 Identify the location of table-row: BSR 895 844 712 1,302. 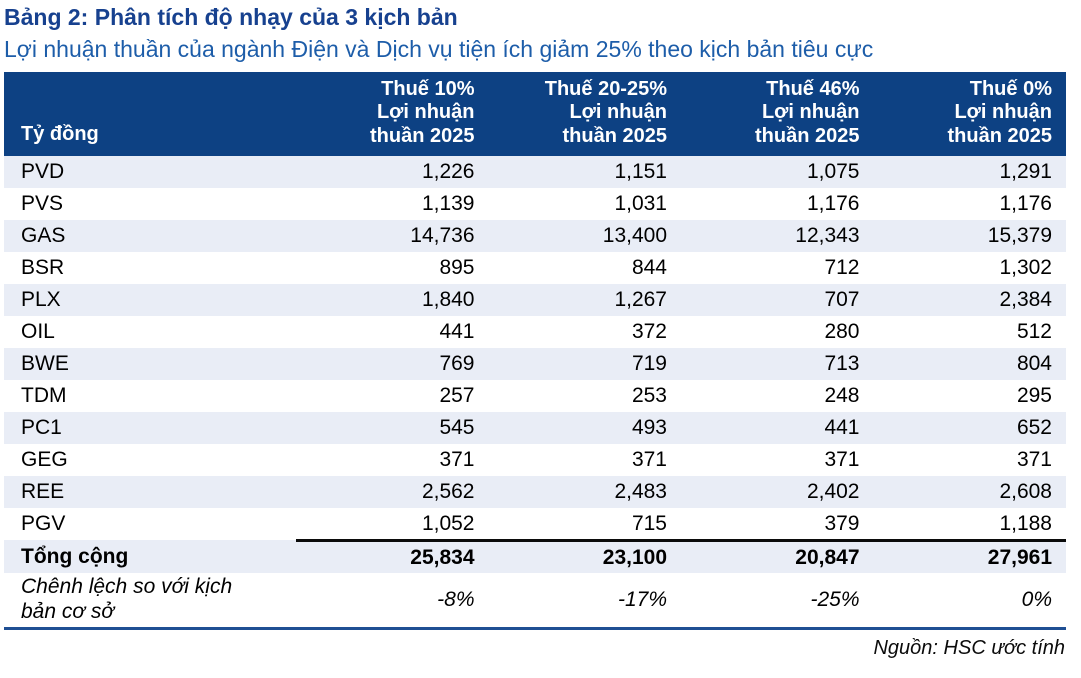
(535, 268).